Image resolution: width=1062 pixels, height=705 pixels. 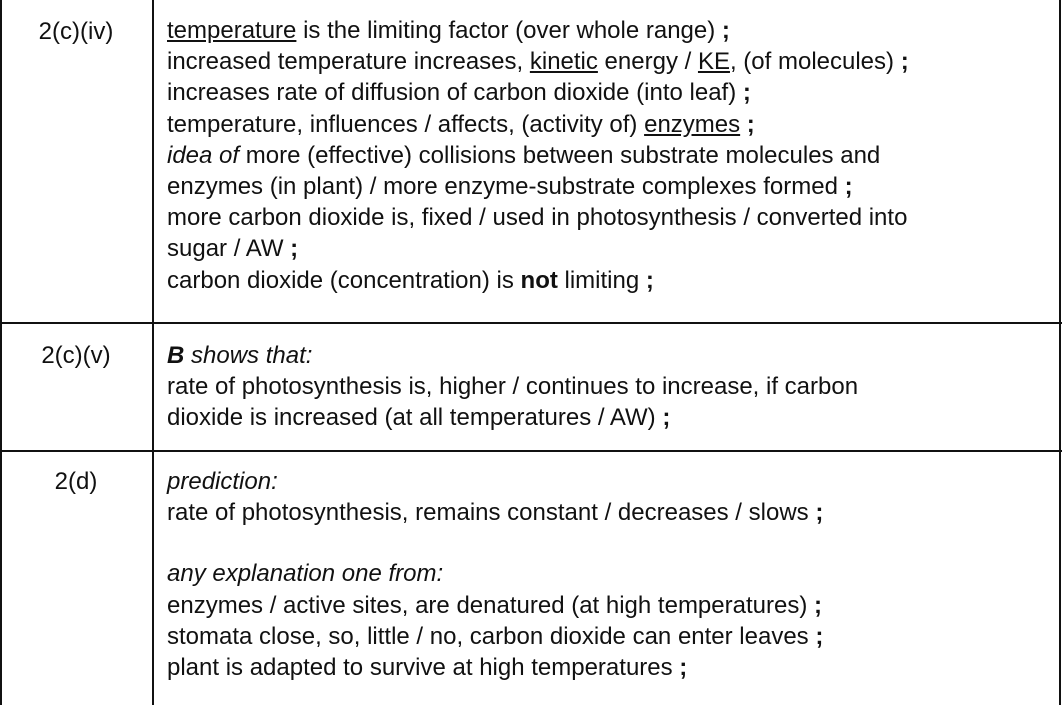 I want to click on answer-lead: prediction:, so click(x=607, y=481).